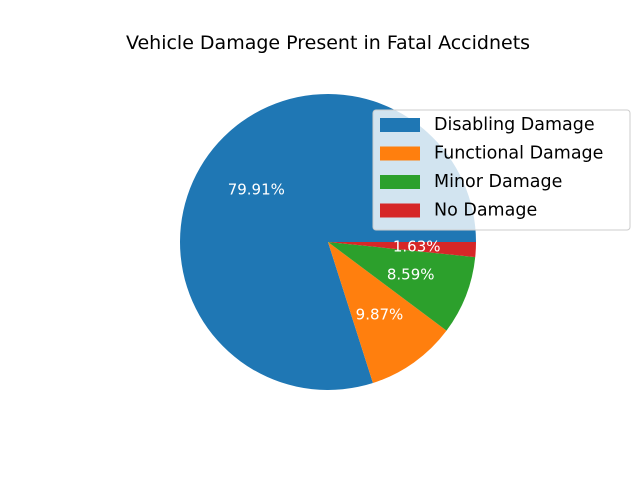  Describe the element at coordinates (402, 286) in the screenshot. I see `pie-slice-minor-damage` at that location.